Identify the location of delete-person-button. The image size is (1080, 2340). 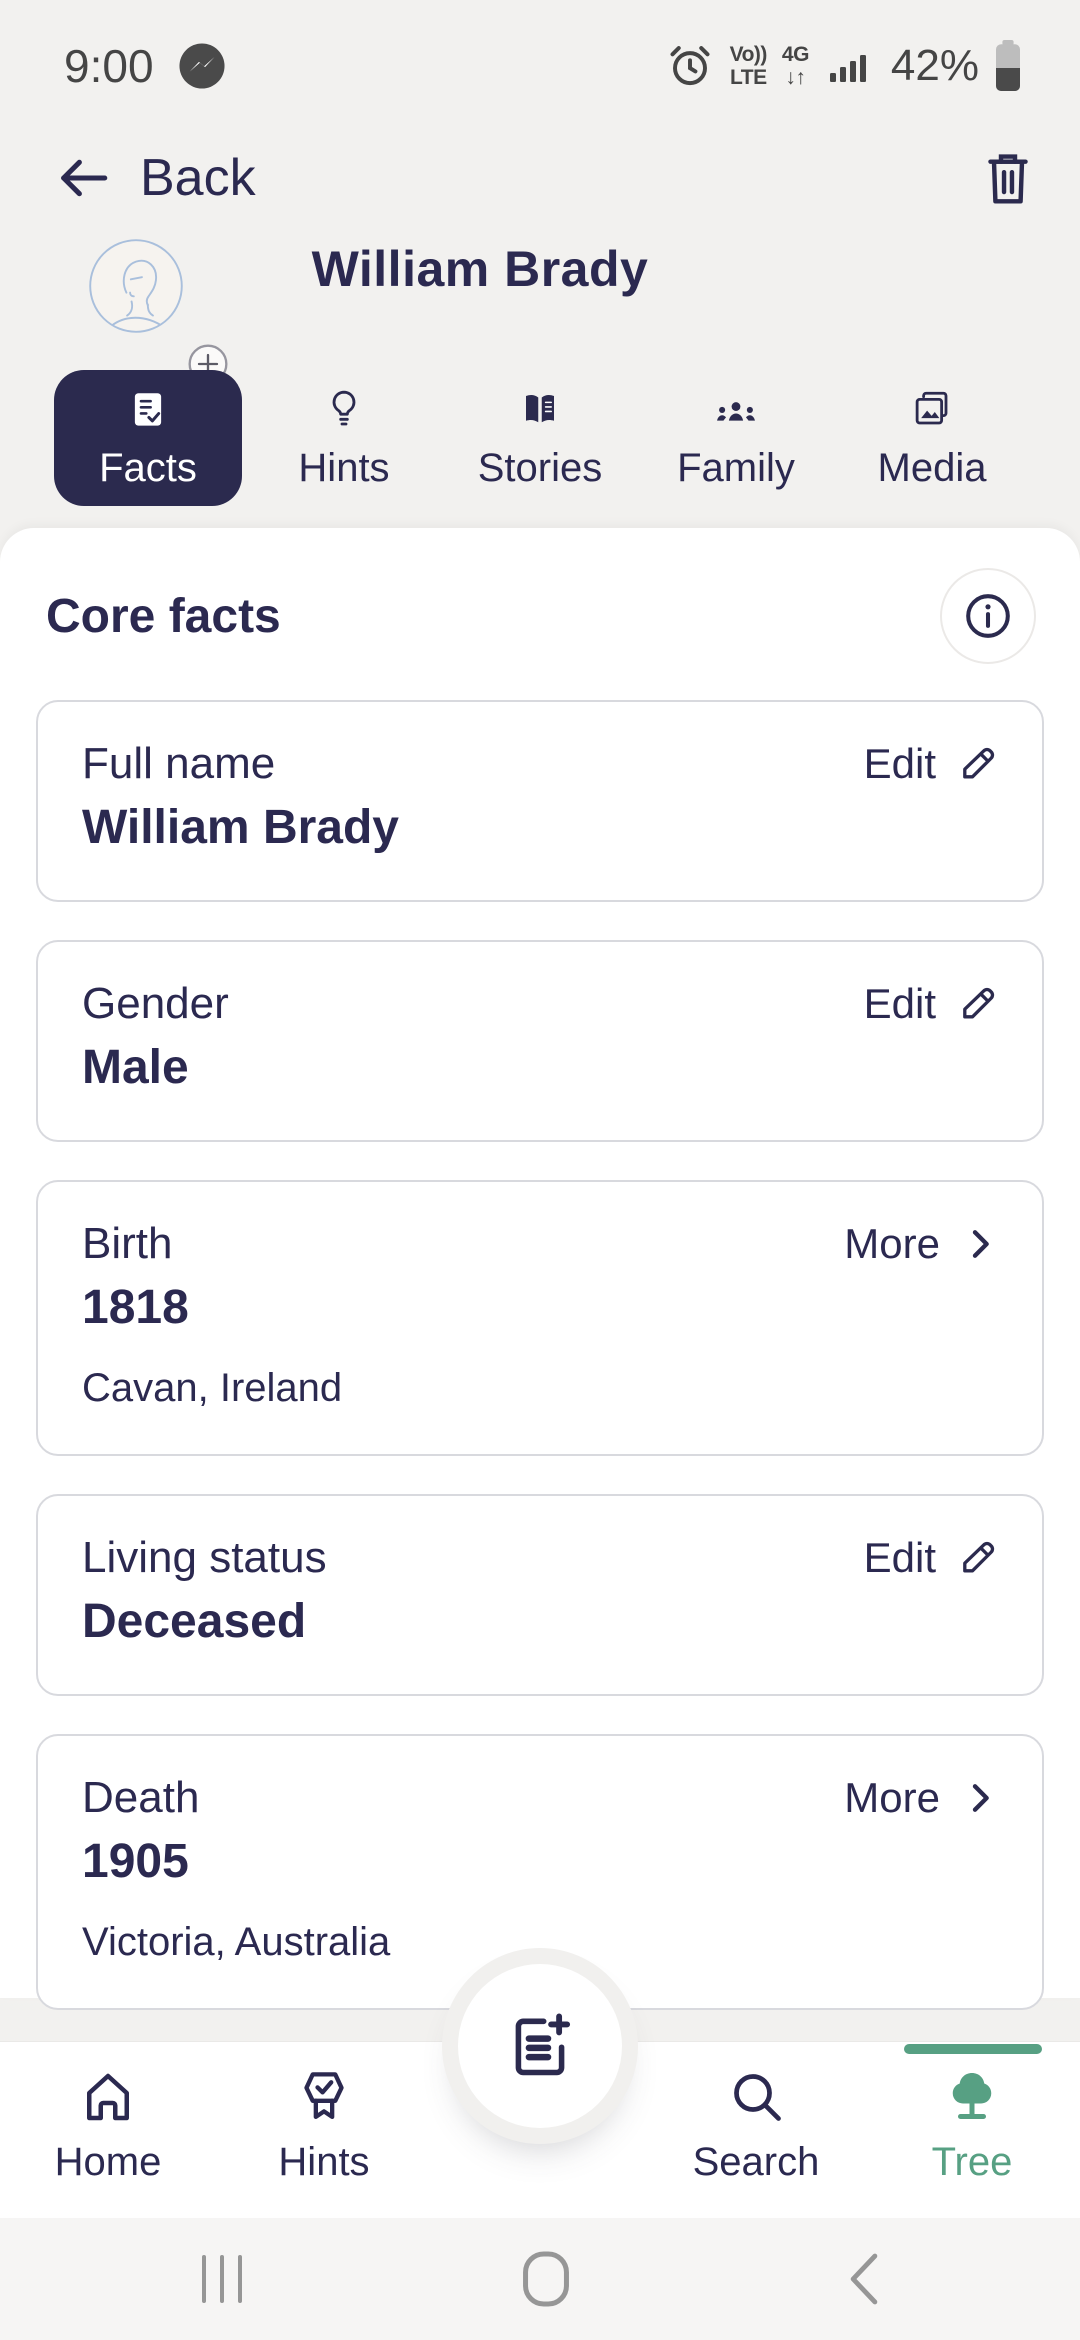
(1008, 178).